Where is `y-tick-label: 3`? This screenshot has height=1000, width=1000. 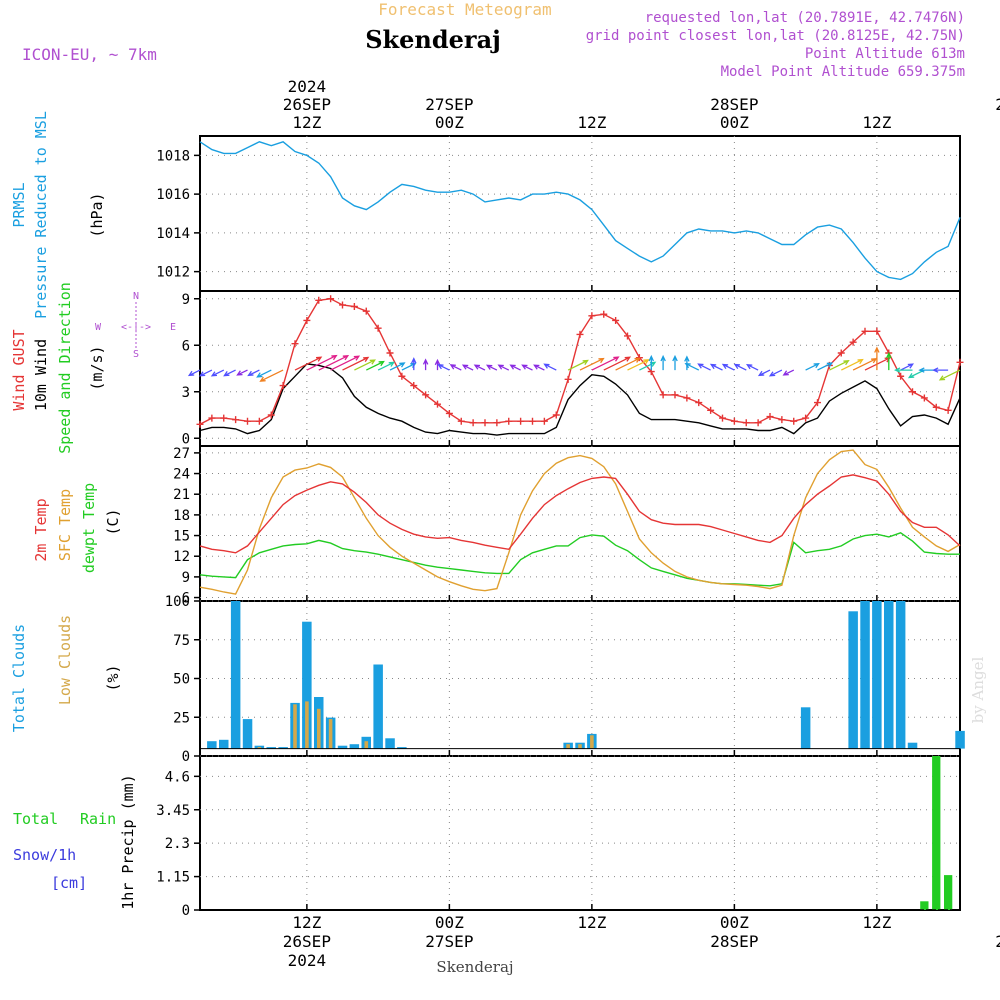 y-tick-label: 3 is located at coordinates (186, 393).